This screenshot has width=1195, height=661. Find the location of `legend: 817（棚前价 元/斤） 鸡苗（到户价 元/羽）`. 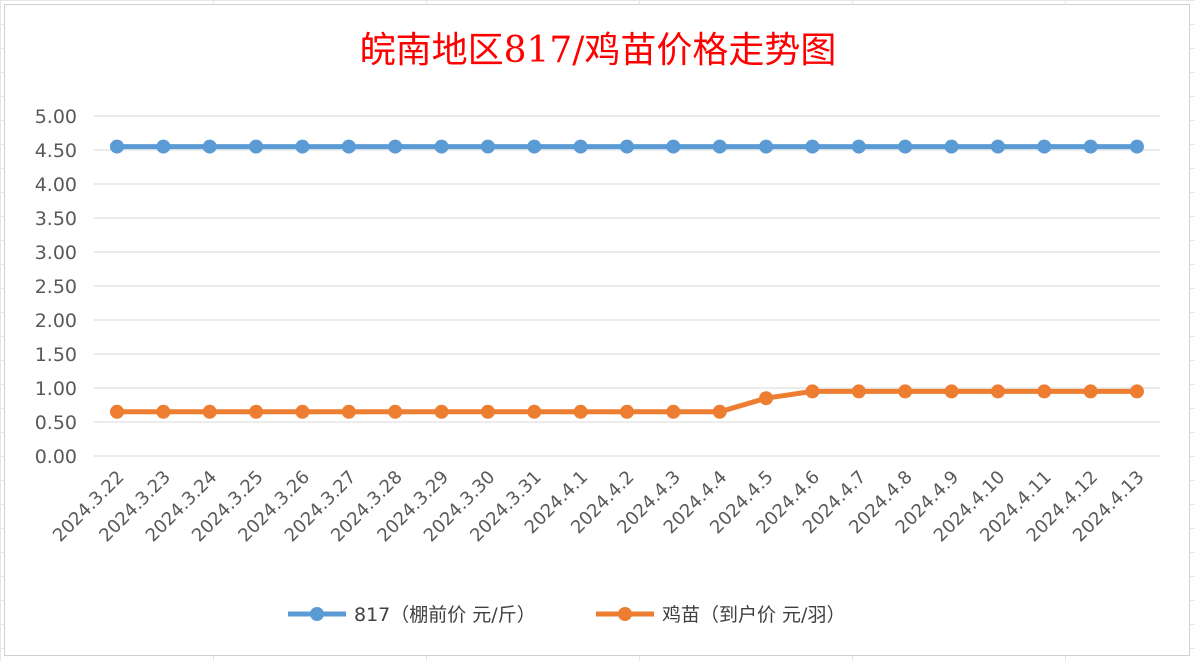

legend: 817（棚前价 元/斤） 鸡苗（到户价 元/羽） is located at coordinates (566, 615).